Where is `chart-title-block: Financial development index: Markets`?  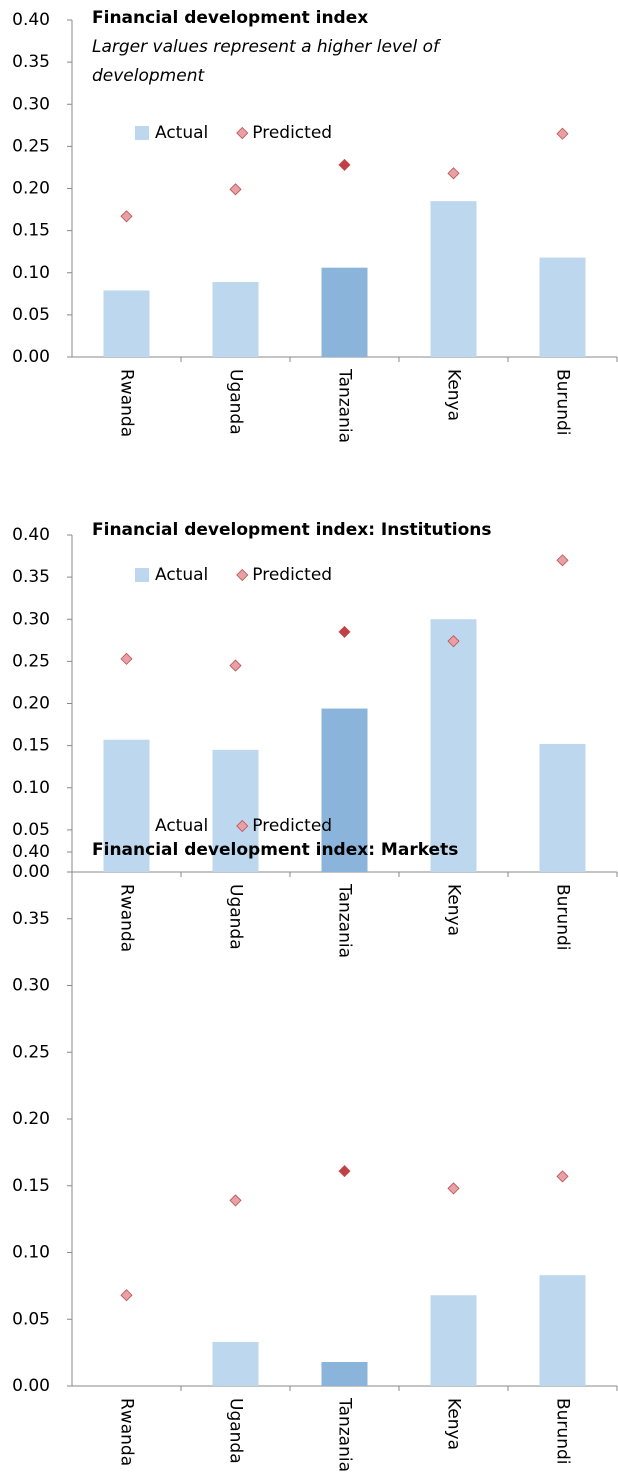 chart-title-block: Financial development index: Markets is located at coordinates (312, 850).